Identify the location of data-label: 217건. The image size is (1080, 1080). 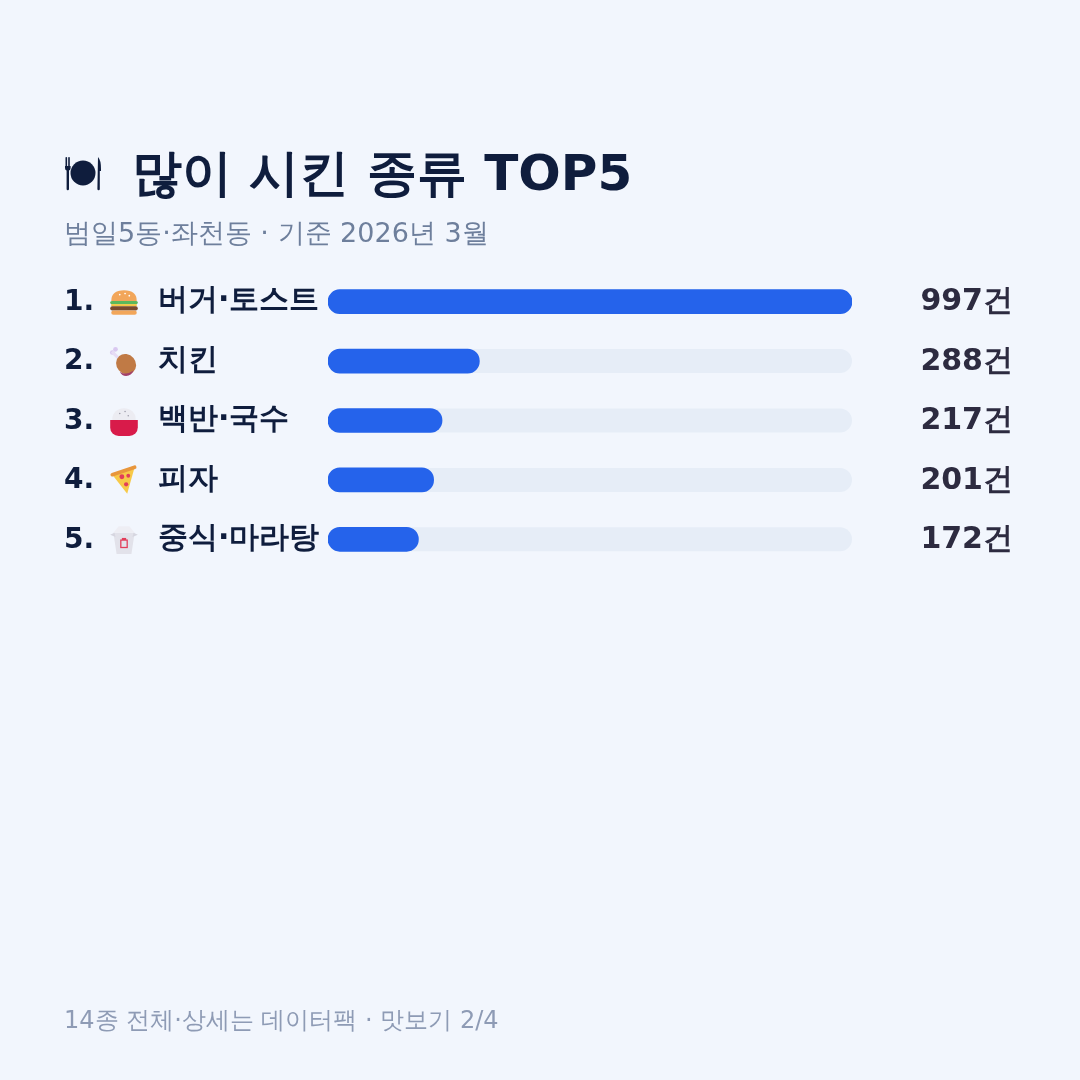
(966, 419).